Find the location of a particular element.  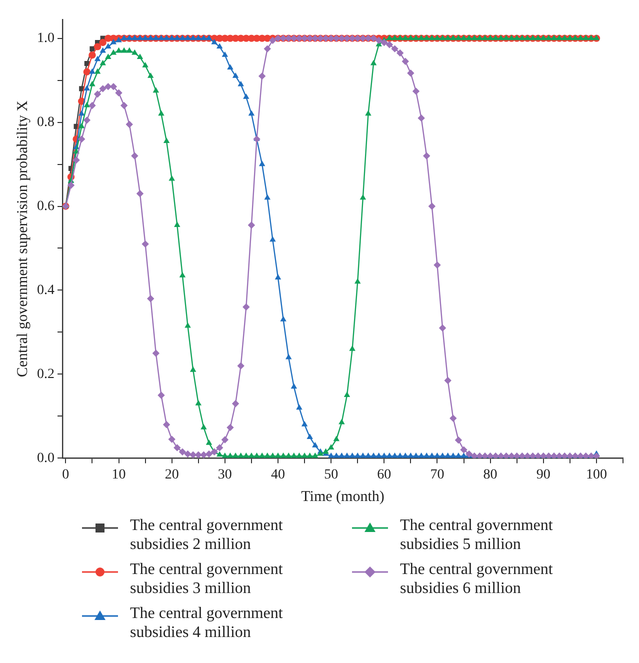

y-tick-label: 0.8 is located at coordinates (45, 122).